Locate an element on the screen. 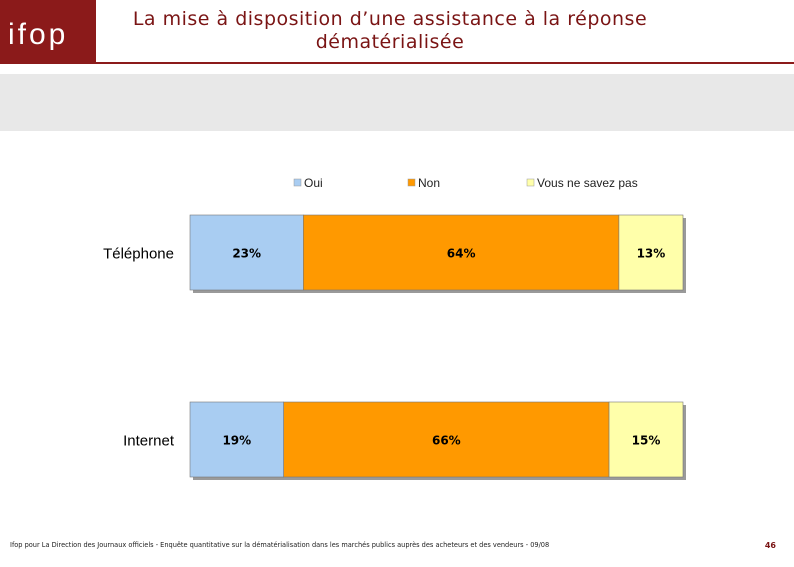 Image resolution: width=794 pixels, height=567 pixels. bar-segment-internet-vous-ne-savez-pas is located at coordinates (646, 439).